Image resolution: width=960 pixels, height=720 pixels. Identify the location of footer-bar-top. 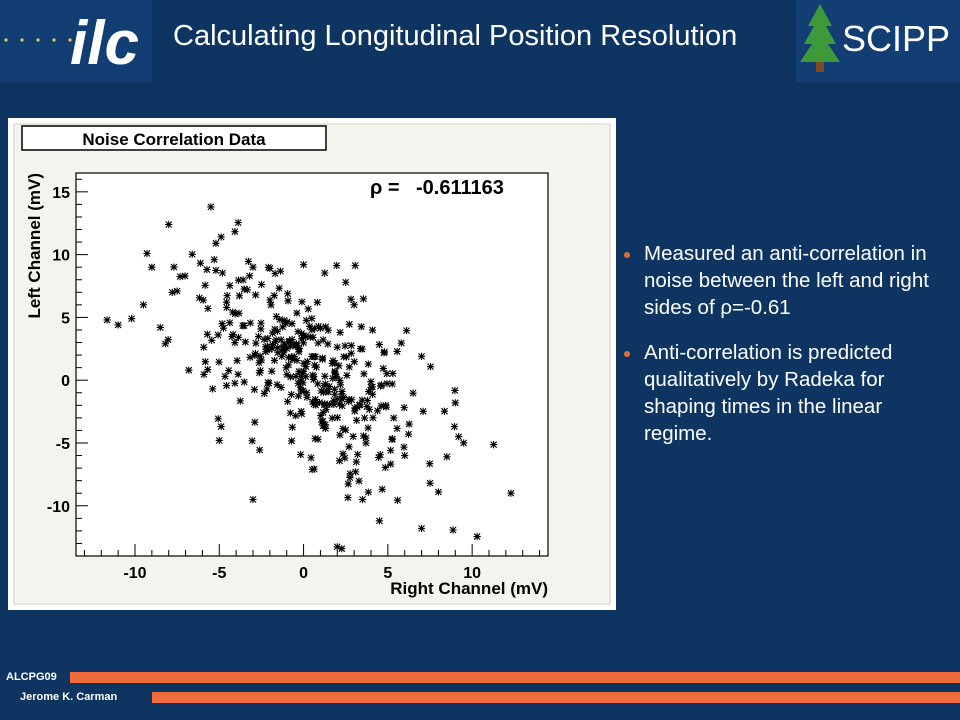
(515, 677).